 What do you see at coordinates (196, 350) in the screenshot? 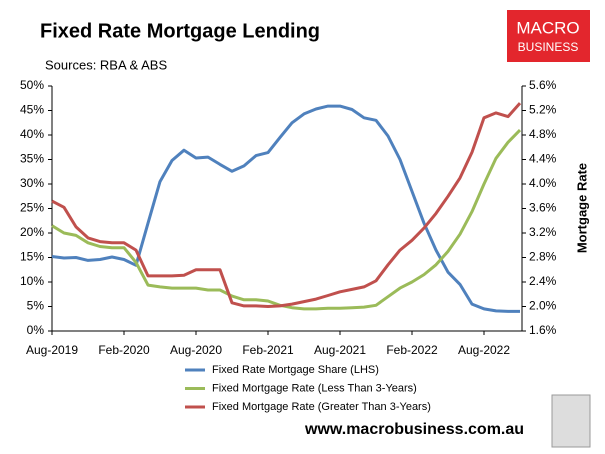
I see `x-tick-label: Aug-2020` at bounding box center [196, 350].